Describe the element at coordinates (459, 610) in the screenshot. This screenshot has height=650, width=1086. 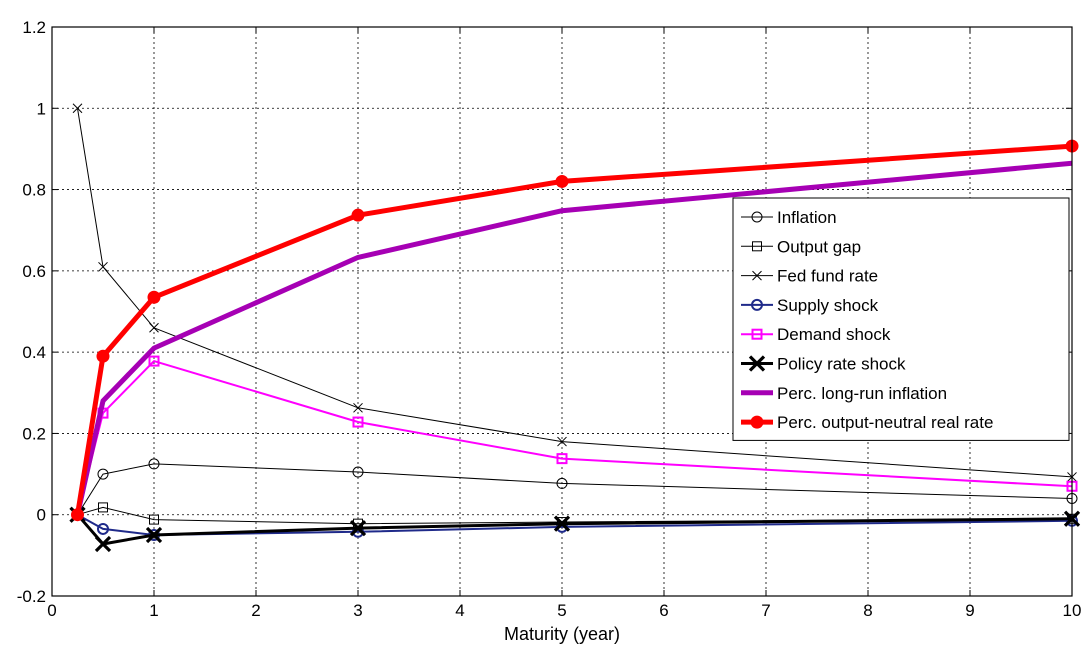
I see `x-tick-label: 4` at that location.